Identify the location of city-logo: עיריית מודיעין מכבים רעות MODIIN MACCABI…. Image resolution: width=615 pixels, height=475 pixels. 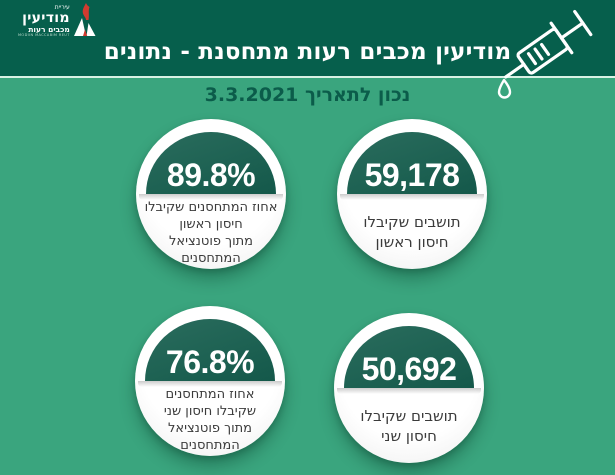
(57, 23).